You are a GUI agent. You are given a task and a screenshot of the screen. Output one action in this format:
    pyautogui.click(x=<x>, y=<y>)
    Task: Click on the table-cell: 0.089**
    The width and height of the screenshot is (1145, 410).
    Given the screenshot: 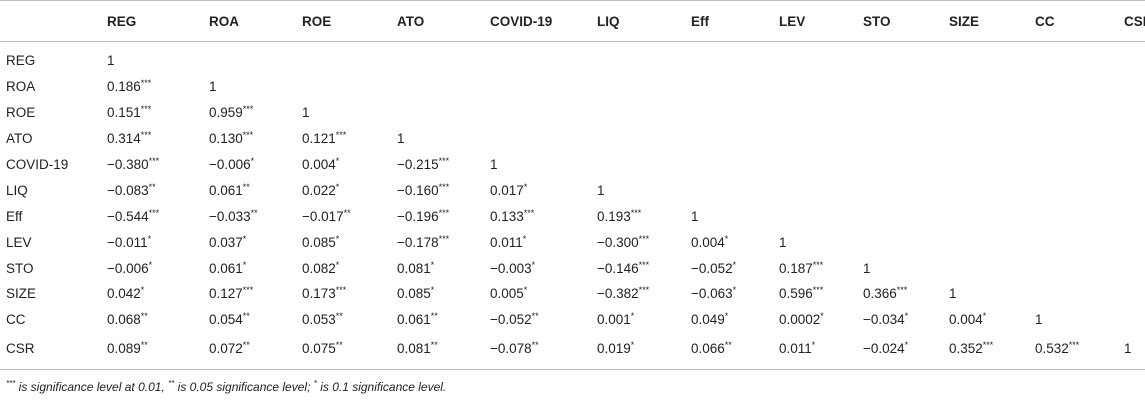 What is the action you would take?
    pyautogui.click(x=158, y=351)
    